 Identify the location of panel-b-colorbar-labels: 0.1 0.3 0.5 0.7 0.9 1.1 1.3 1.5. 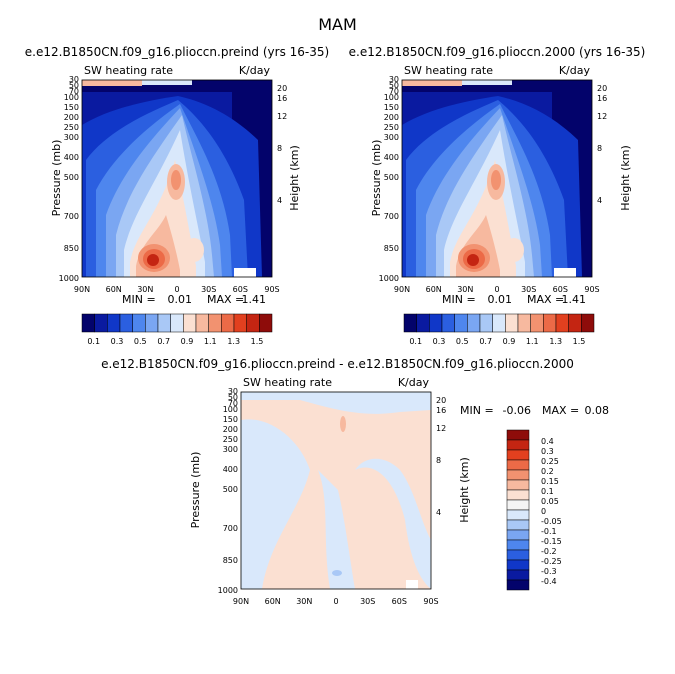
(497, 341).